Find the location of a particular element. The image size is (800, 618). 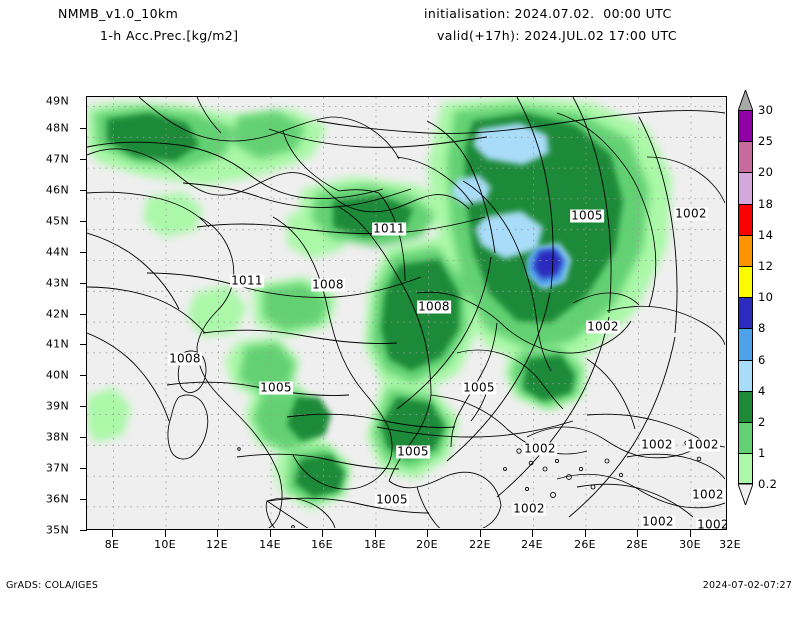

y-tick-label: 43N is located at coordinates (57, 283).